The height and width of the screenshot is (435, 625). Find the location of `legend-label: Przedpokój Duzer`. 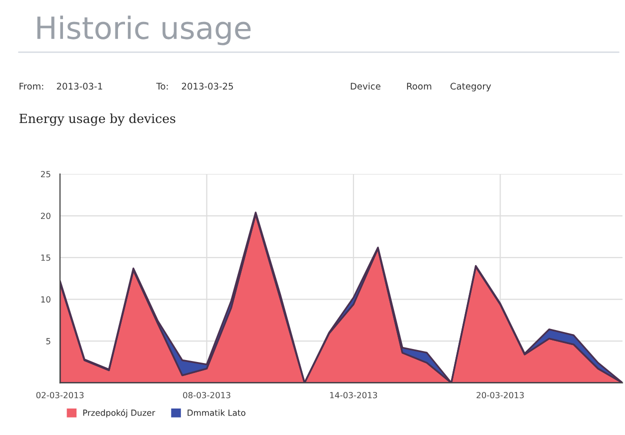

legend-label: Przedpokój Duzer is located at coordinates (119, 413).